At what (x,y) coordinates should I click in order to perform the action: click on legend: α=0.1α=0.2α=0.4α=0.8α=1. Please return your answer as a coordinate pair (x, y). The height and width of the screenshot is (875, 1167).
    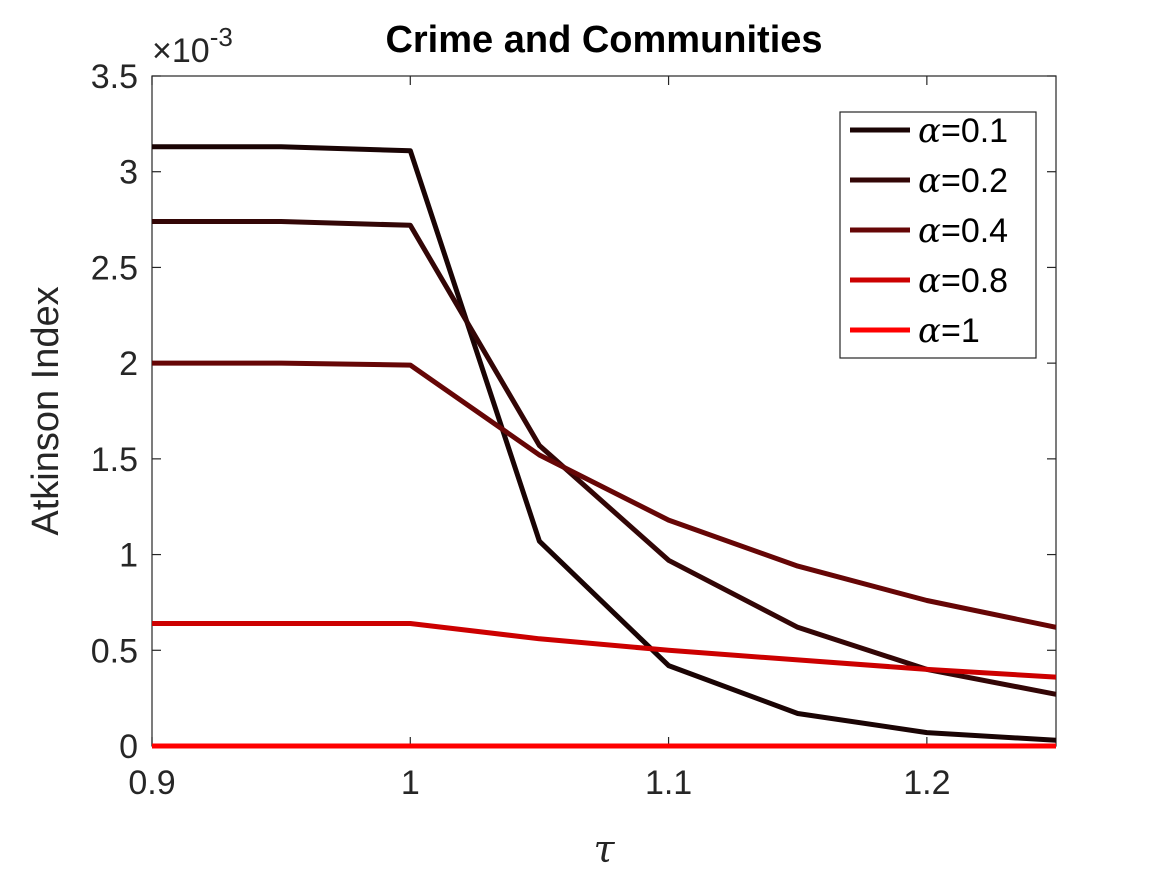
    Looking at the image, I should click on (938, 235).